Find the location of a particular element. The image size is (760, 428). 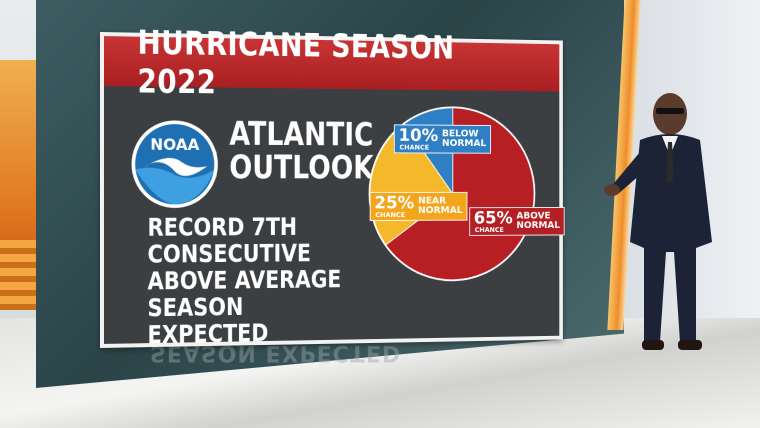

pie-label-near-normal: 25% CHANCE NEAR NORMAL is located at coordinates (418, 206).